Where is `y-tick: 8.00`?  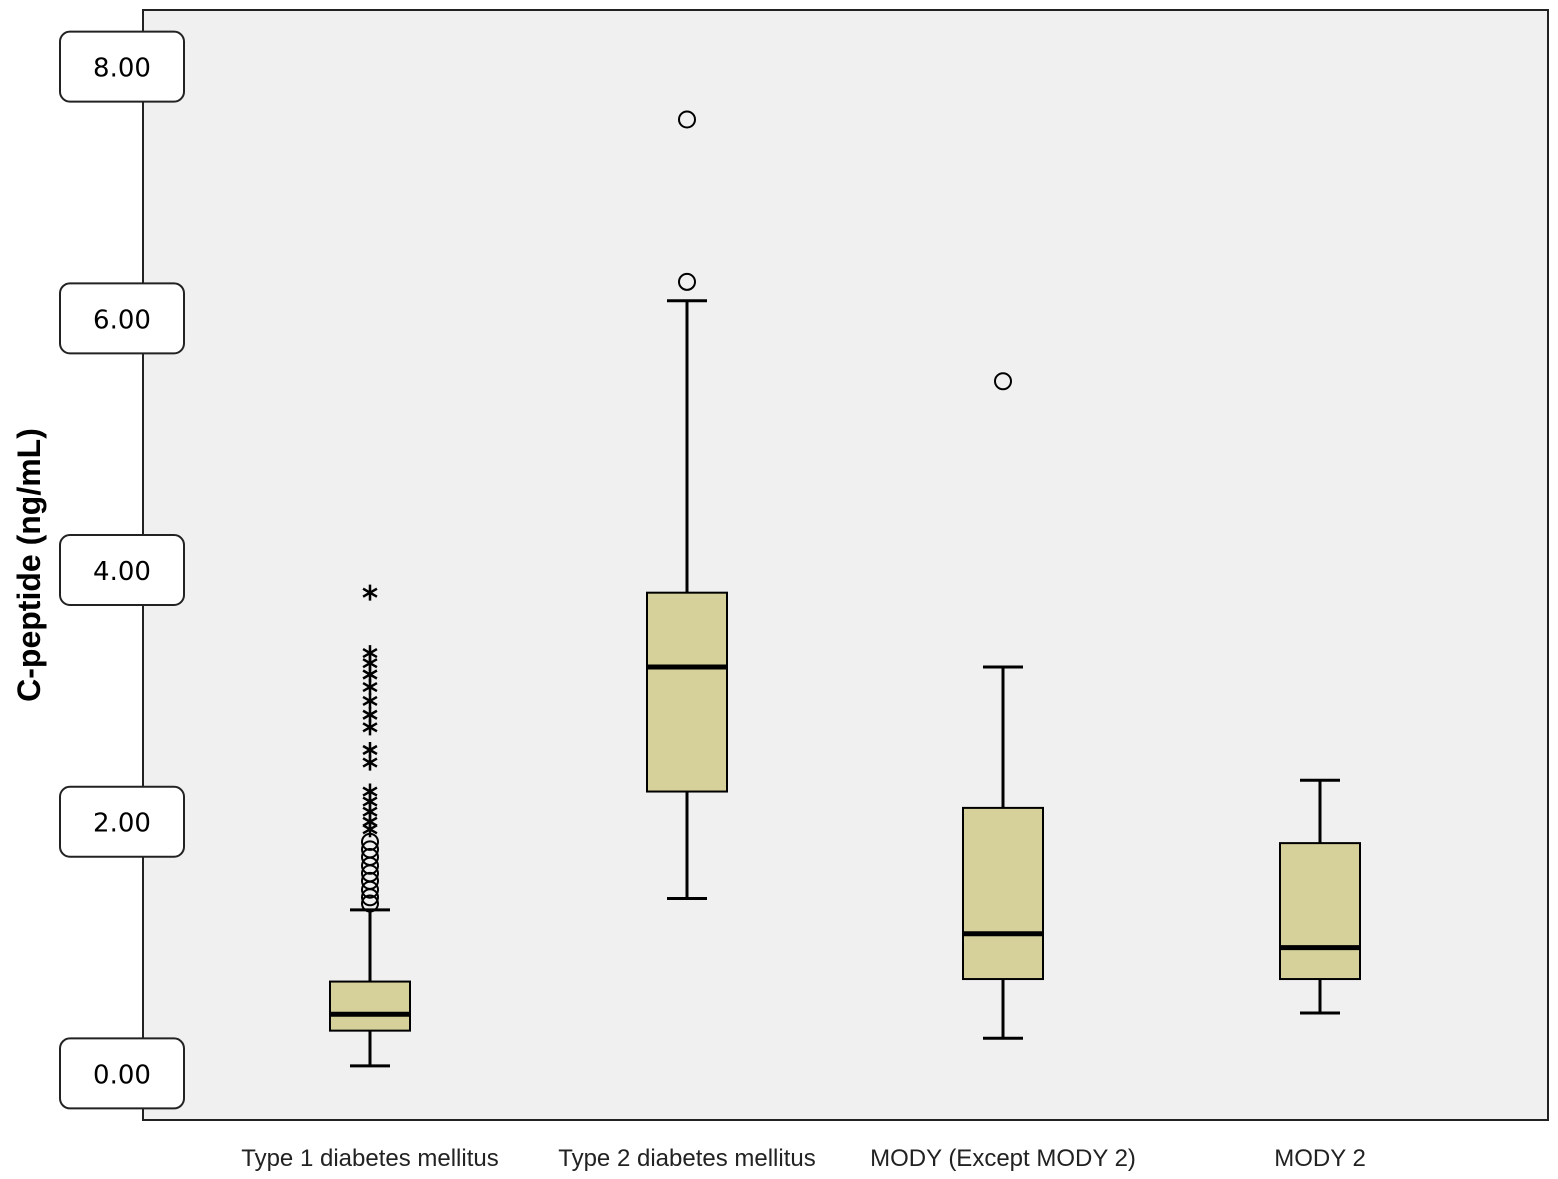
y-tick: 8.00 is located at coordinates (122, 66).